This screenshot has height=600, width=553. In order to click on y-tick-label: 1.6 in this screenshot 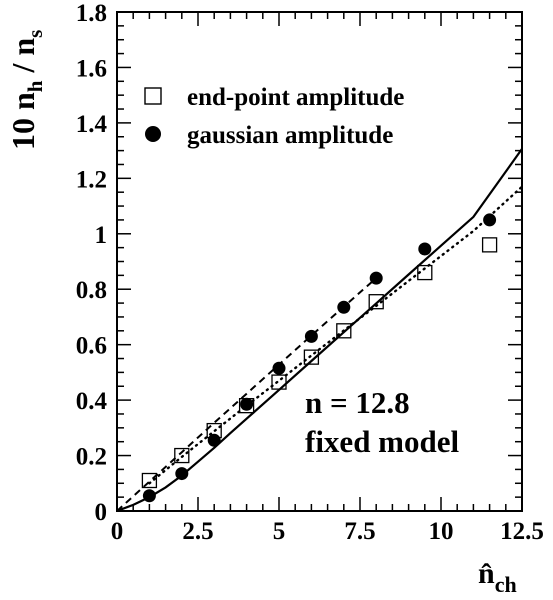, I will do `click(91, 68)`.